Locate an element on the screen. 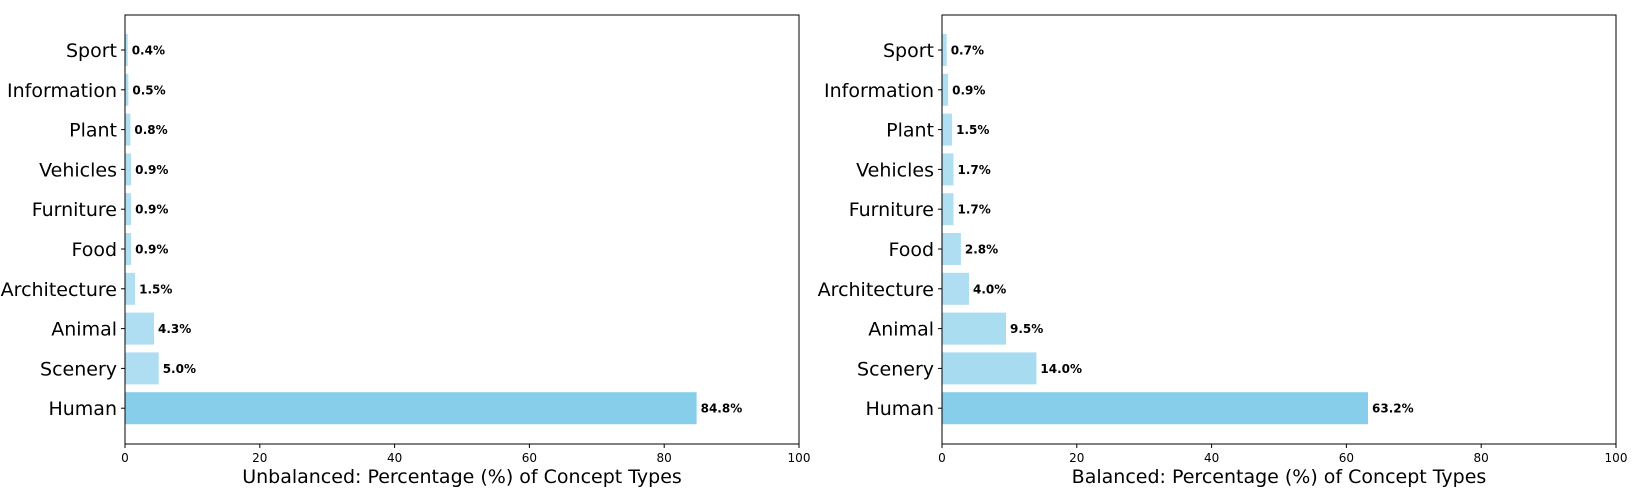 The width and height of the screenshot is (1636, 498). data-label: 0.5% is located at coordinates (148, 90).